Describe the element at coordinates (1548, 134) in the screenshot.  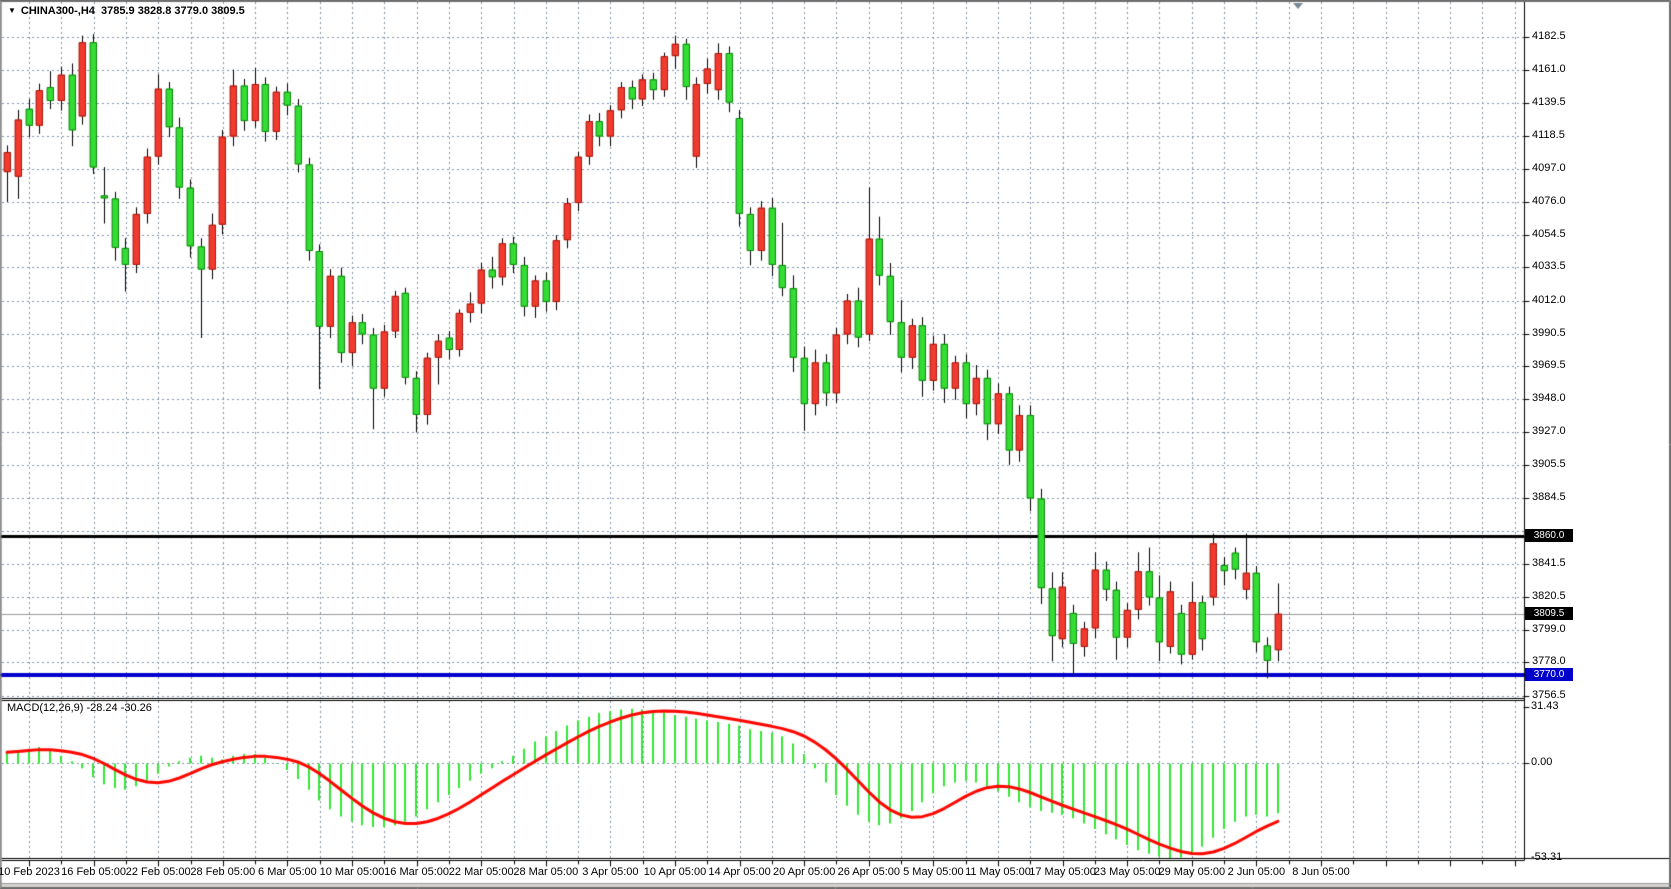
I see `price-axis-label: 4118.5` at that location.